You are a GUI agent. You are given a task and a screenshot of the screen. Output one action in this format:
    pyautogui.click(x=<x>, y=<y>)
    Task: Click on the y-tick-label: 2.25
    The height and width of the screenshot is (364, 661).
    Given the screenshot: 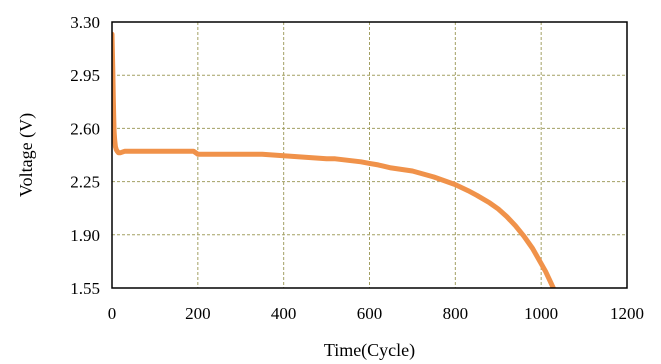 What is the action you would take?
    pyautogui.click(x=85, y=182)
    